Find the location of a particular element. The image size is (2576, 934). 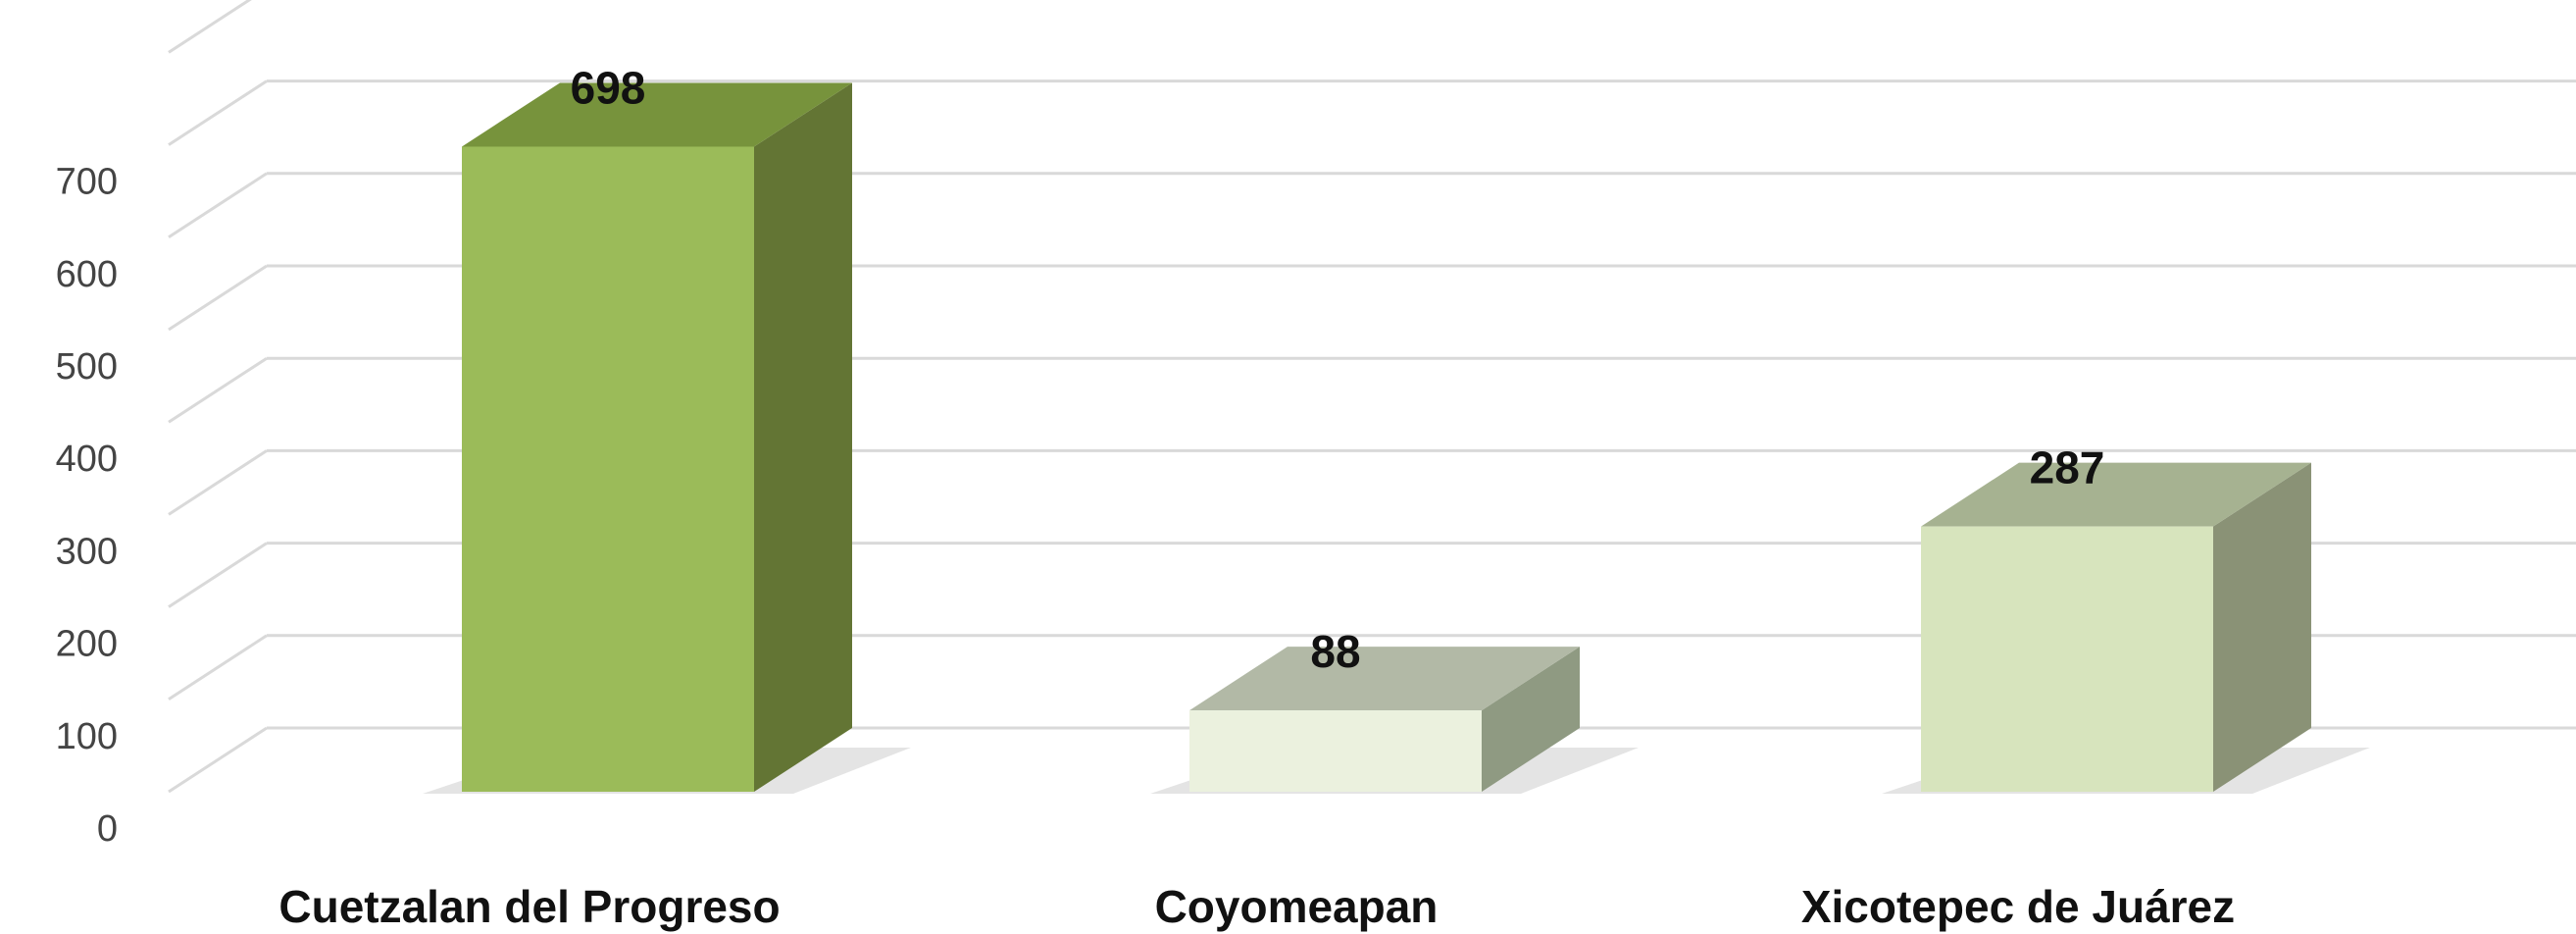

data-label: 88 is located at coordinates (1335, 651).